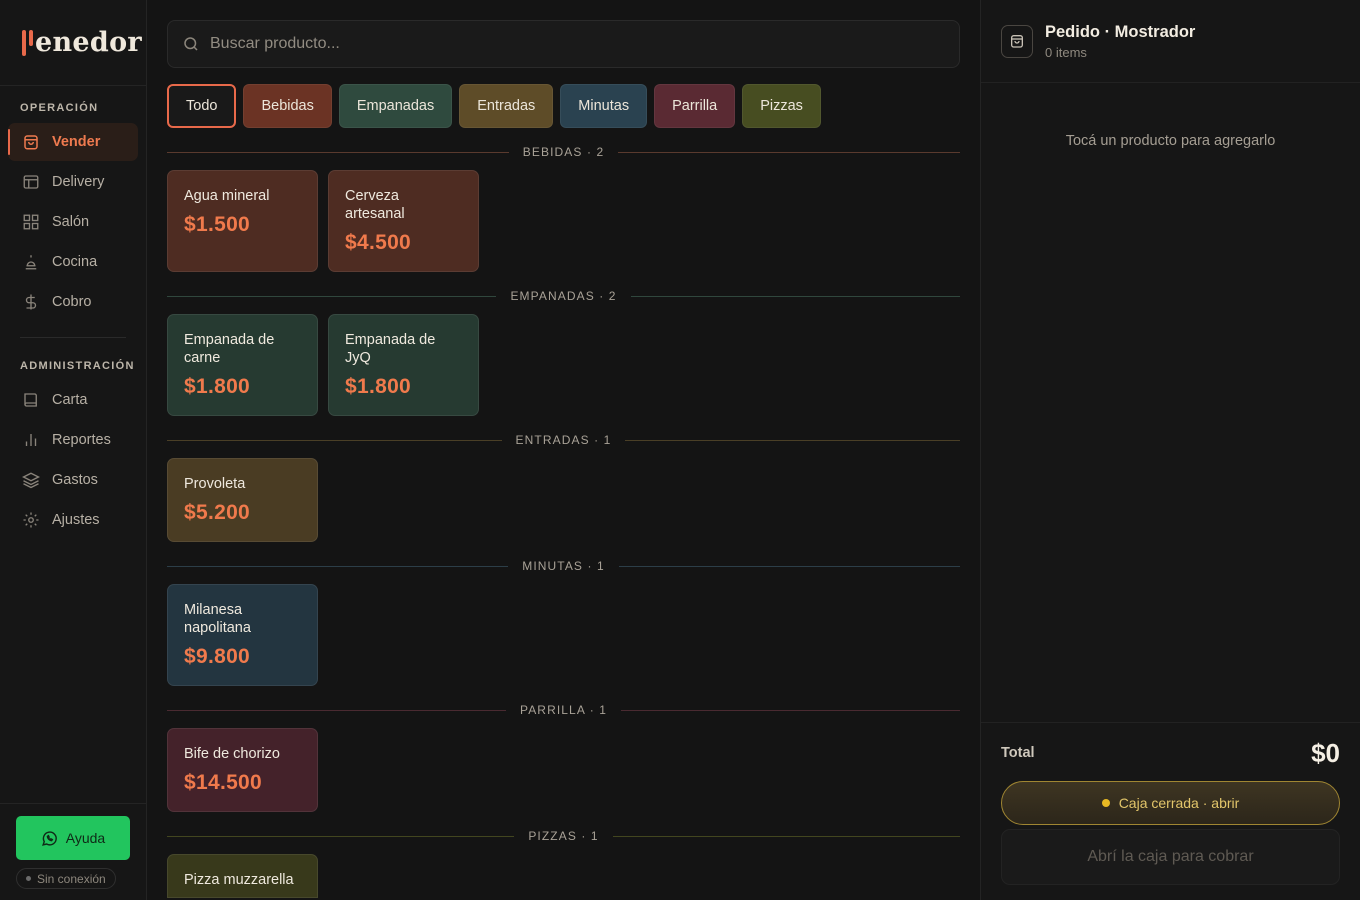 The height and width of the screenshot is (900, 1360). Describe the element at coordinates (76, 142) in the screenshot. I see `sidebar-item-label: Vender` at that location.